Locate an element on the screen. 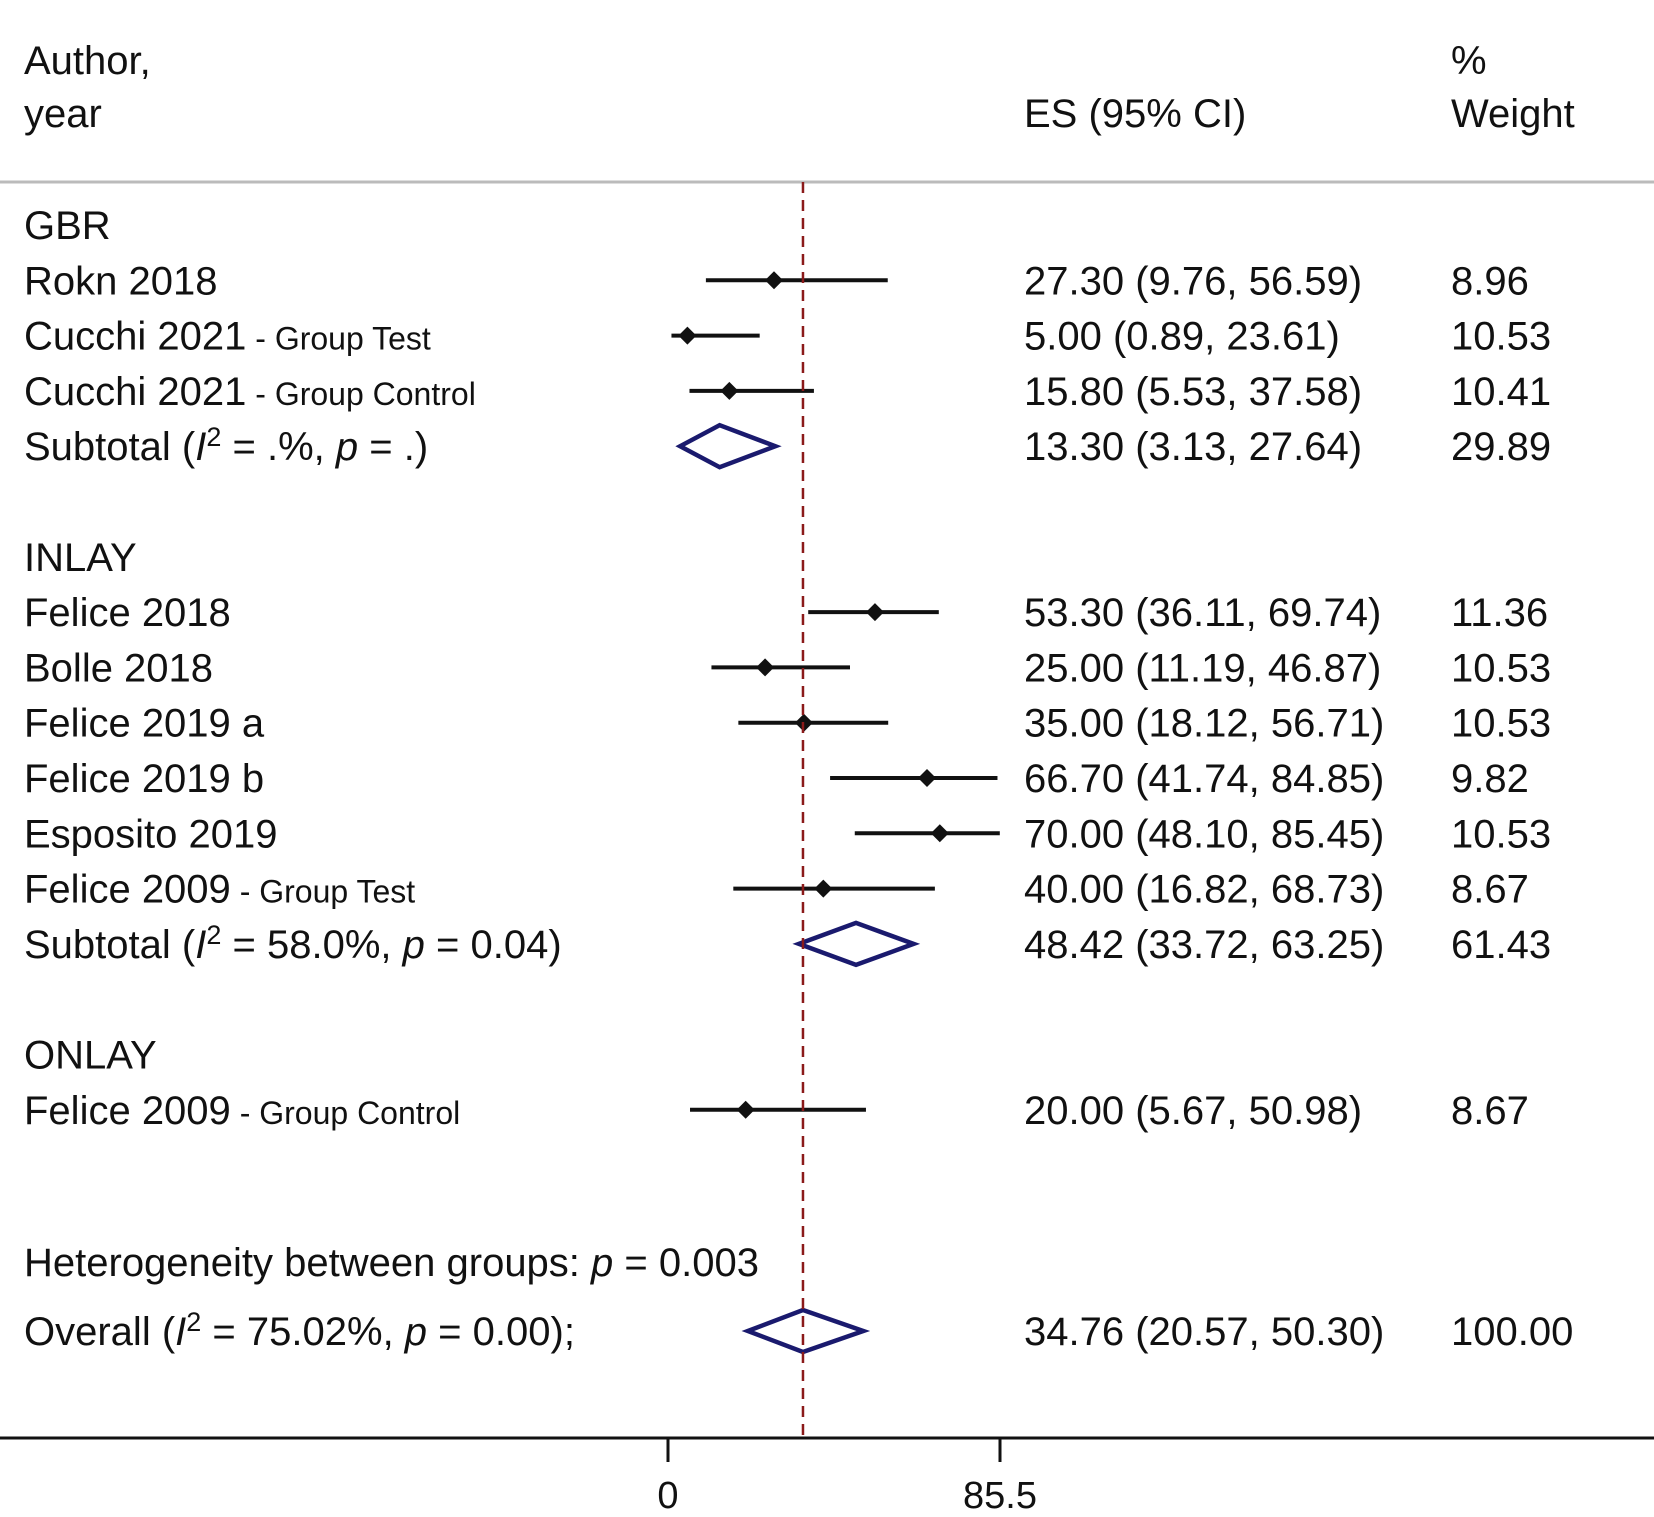 Image resolution: width=1654 pixels, height=1517 pixels. effect-size-text: 53.30 (36.11, 69.74) is located at coordinates (1202, 613).